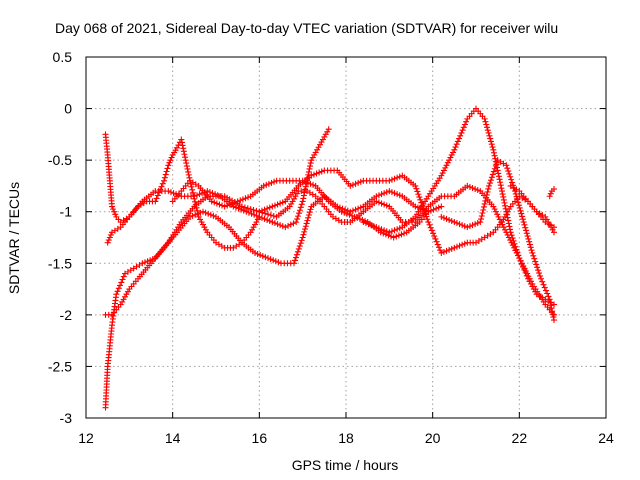 Image resolution: width=640 pixels, height=480 pixels. What do you see at coordinates (14, 238) in the screenshot?
I see `y-axis-label: SDTVAR / TECUs` at bounding box center [14, 238].